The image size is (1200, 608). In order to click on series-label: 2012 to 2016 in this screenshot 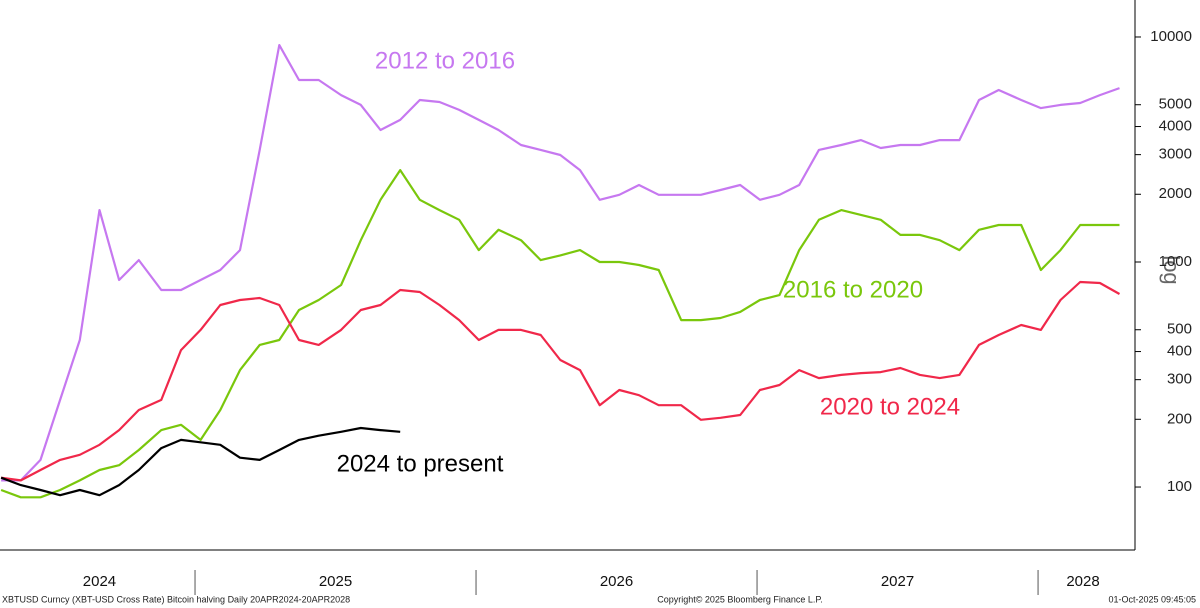, I will do `click(445, 60)`.